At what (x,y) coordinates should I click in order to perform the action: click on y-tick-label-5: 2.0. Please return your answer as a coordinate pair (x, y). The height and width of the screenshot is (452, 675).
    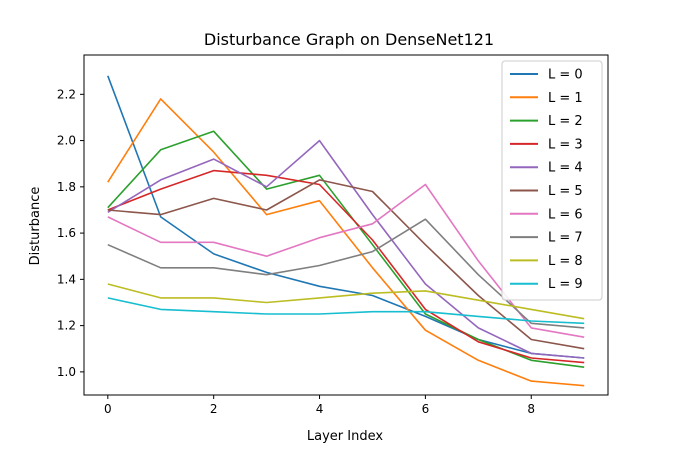
    Looking at the image, I should click on (66, 141).